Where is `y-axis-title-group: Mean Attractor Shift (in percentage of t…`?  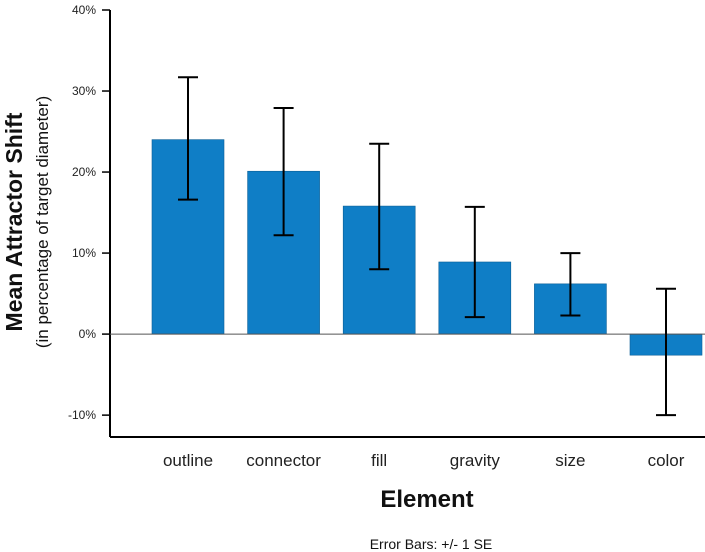
y-axis-title-group: Mean Attractor Shift (in percentage of t… is located at coordinates (26, 222).